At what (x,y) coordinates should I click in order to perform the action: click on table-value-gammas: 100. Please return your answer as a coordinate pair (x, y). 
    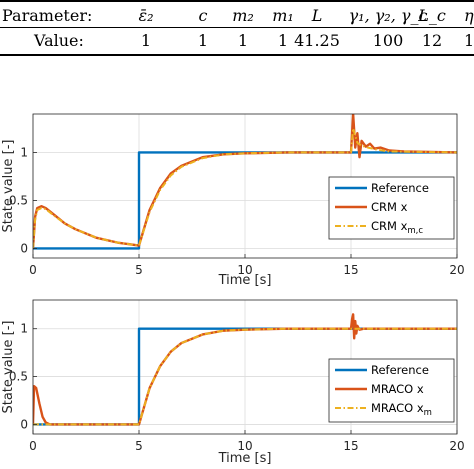
    Looking at the image, I should click on (388, 40).